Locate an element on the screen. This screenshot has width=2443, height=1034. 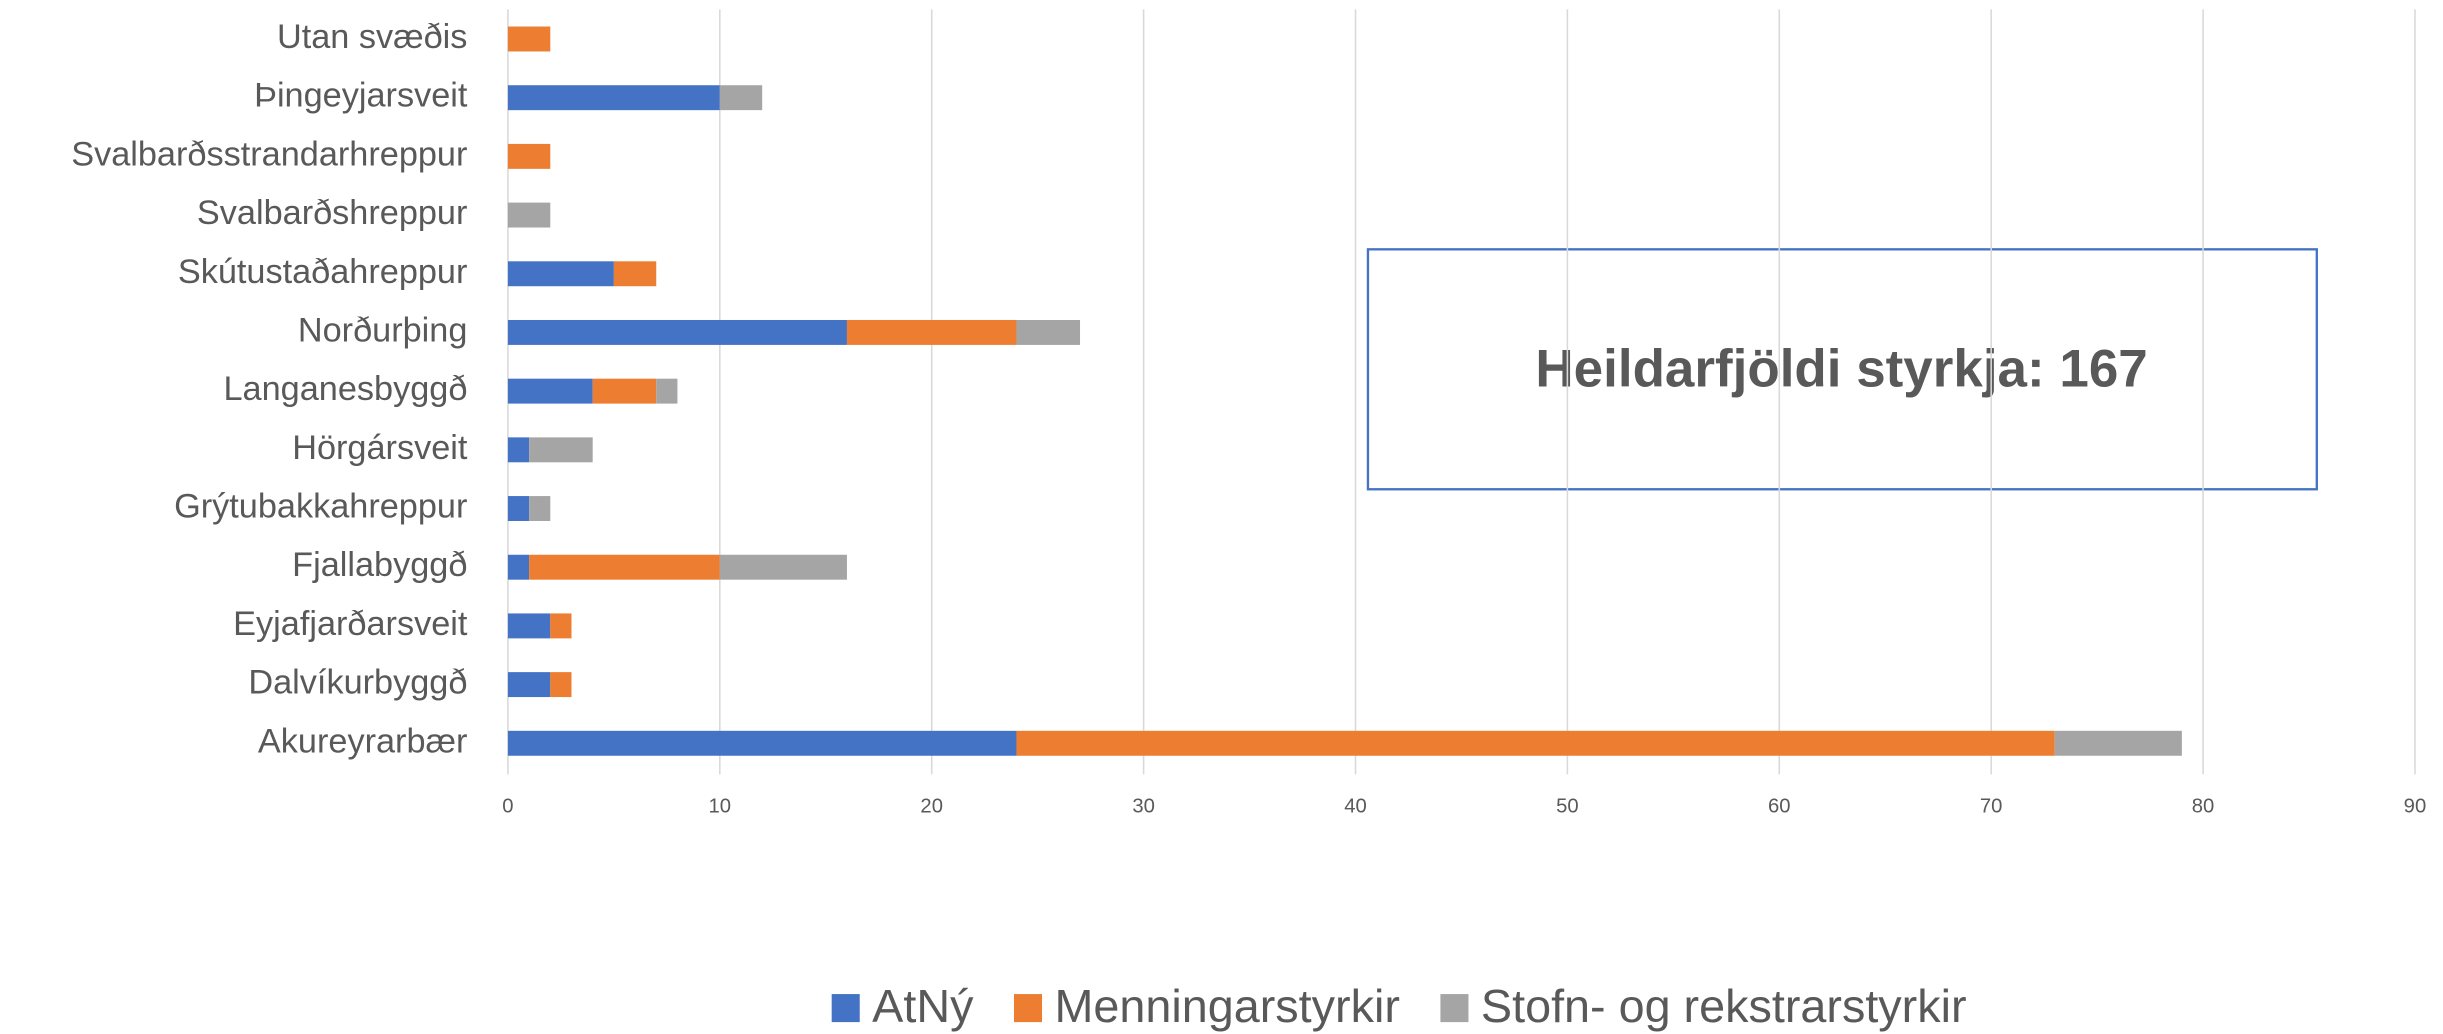
x-tick-label: 20 is located at coordinates (931, 806).